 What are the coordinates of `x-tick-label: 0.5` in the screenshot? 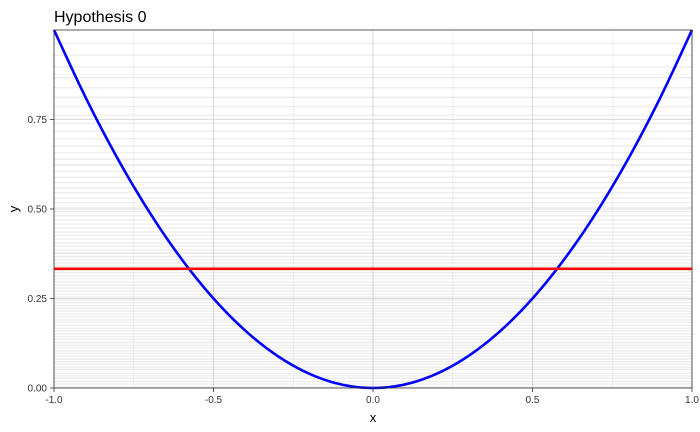 It's located at (533, 400).